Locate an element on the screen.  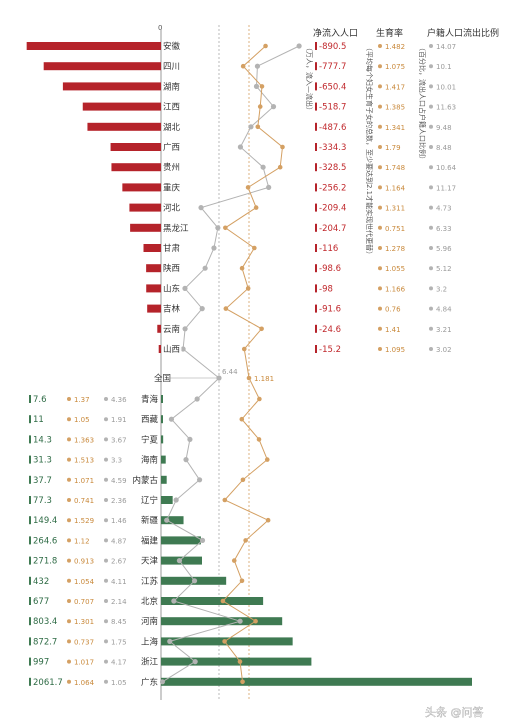
net-value-重庆: -256.2 is located at coordinates (332, 188).